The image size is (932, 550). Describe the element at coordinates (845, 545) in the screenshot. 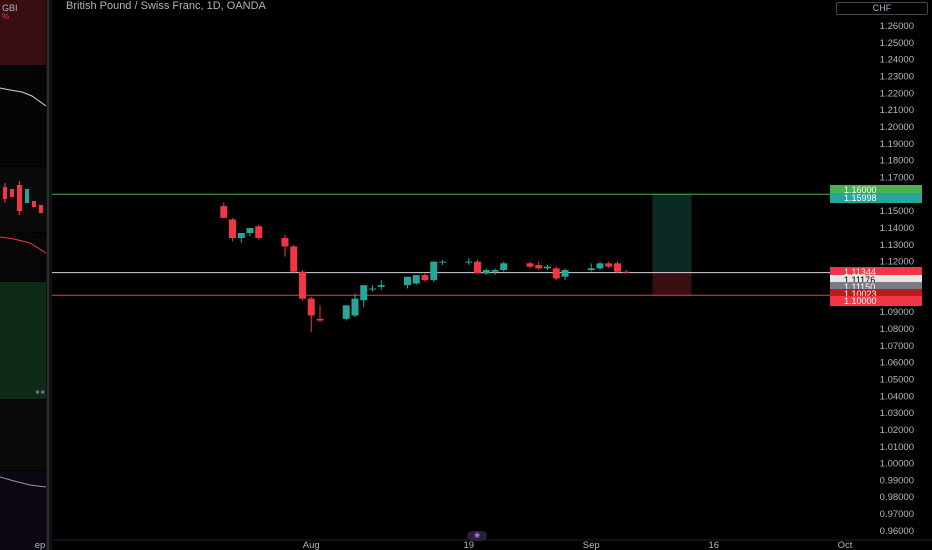

I see `time-tick-label: Oct` at that location.